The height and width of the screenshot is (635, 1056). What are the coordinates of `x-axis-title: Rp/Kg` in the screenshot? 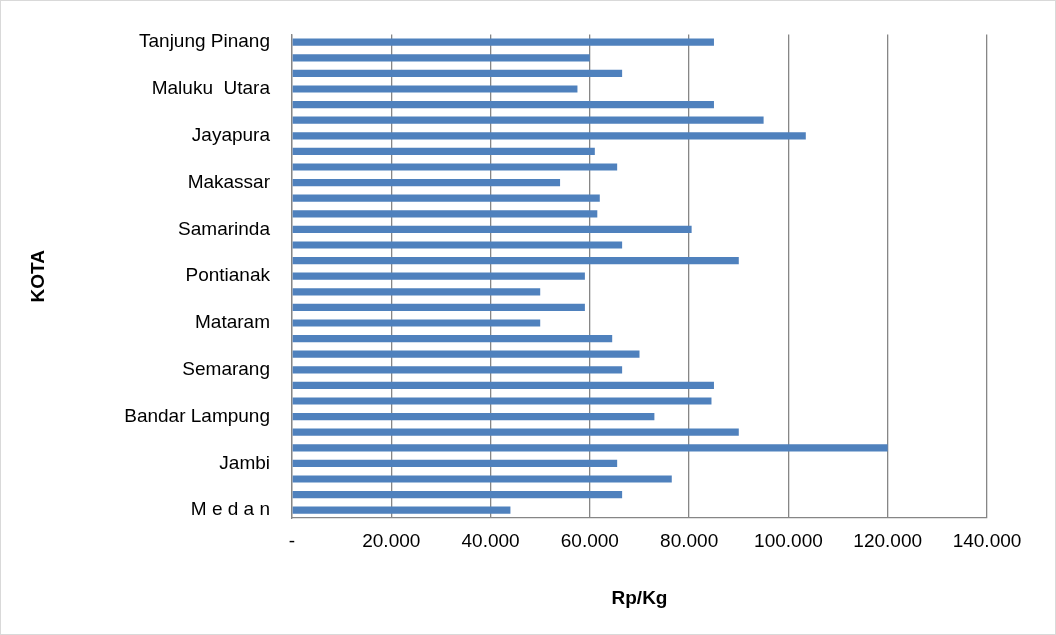 It's located at (639, 597).